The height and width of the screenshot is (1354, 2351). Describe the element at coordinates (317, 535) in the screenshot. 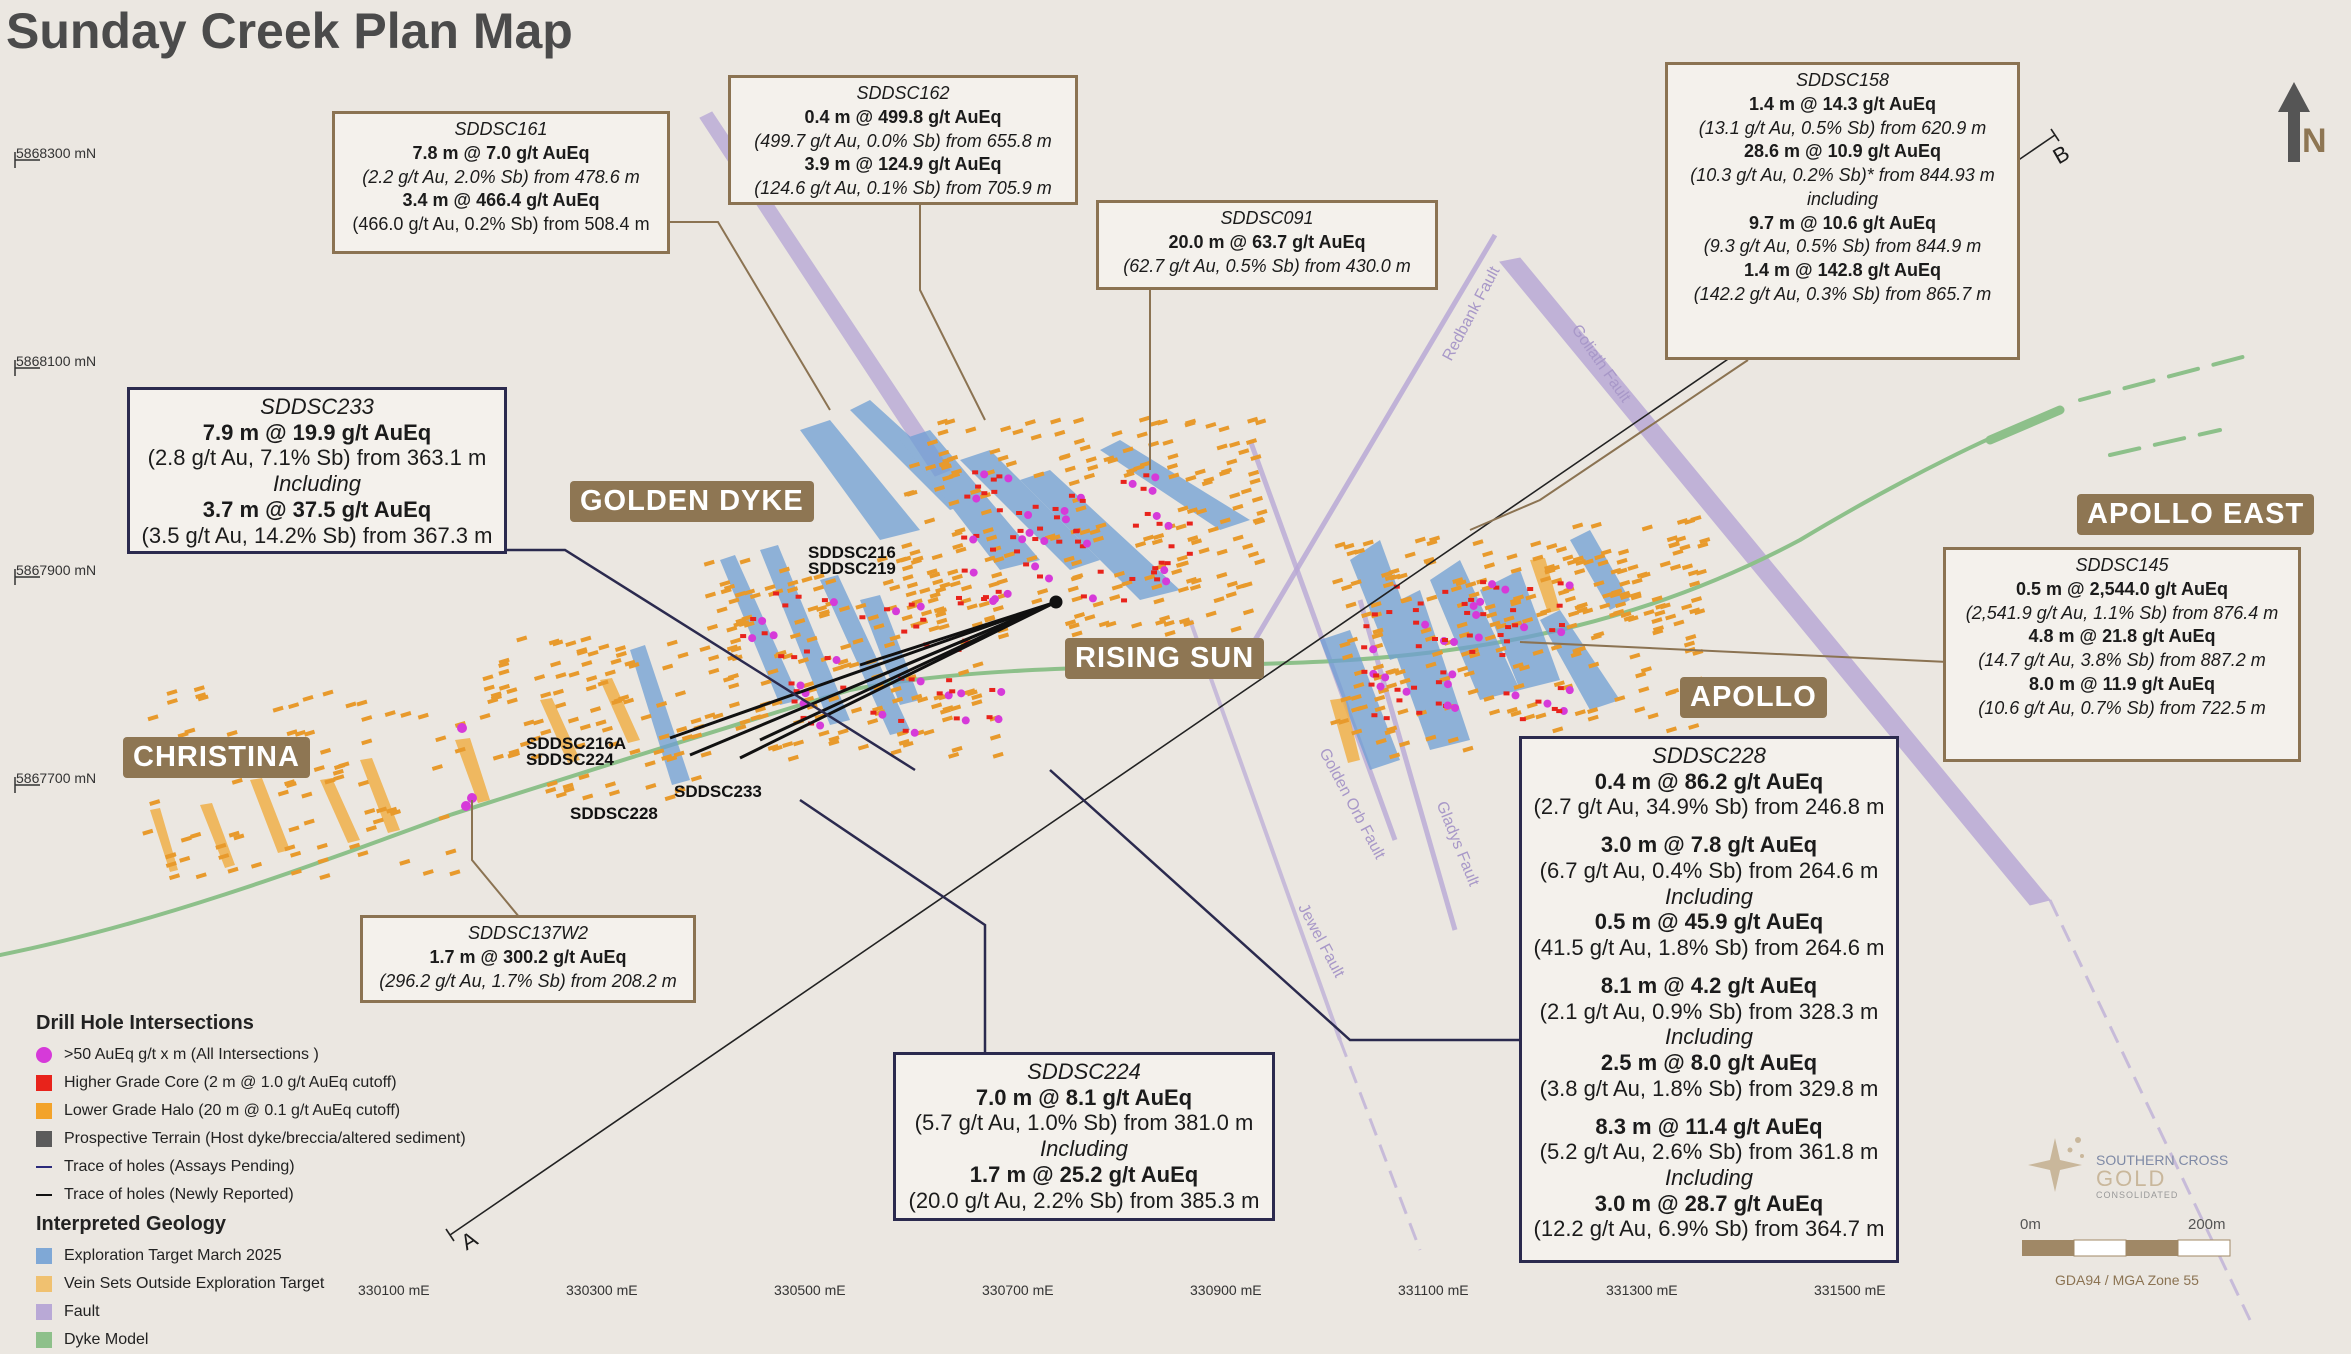

I see `intercept-detail: (3.5 g/t Au, 14.2% Sb) from 367.3 m` at that location.